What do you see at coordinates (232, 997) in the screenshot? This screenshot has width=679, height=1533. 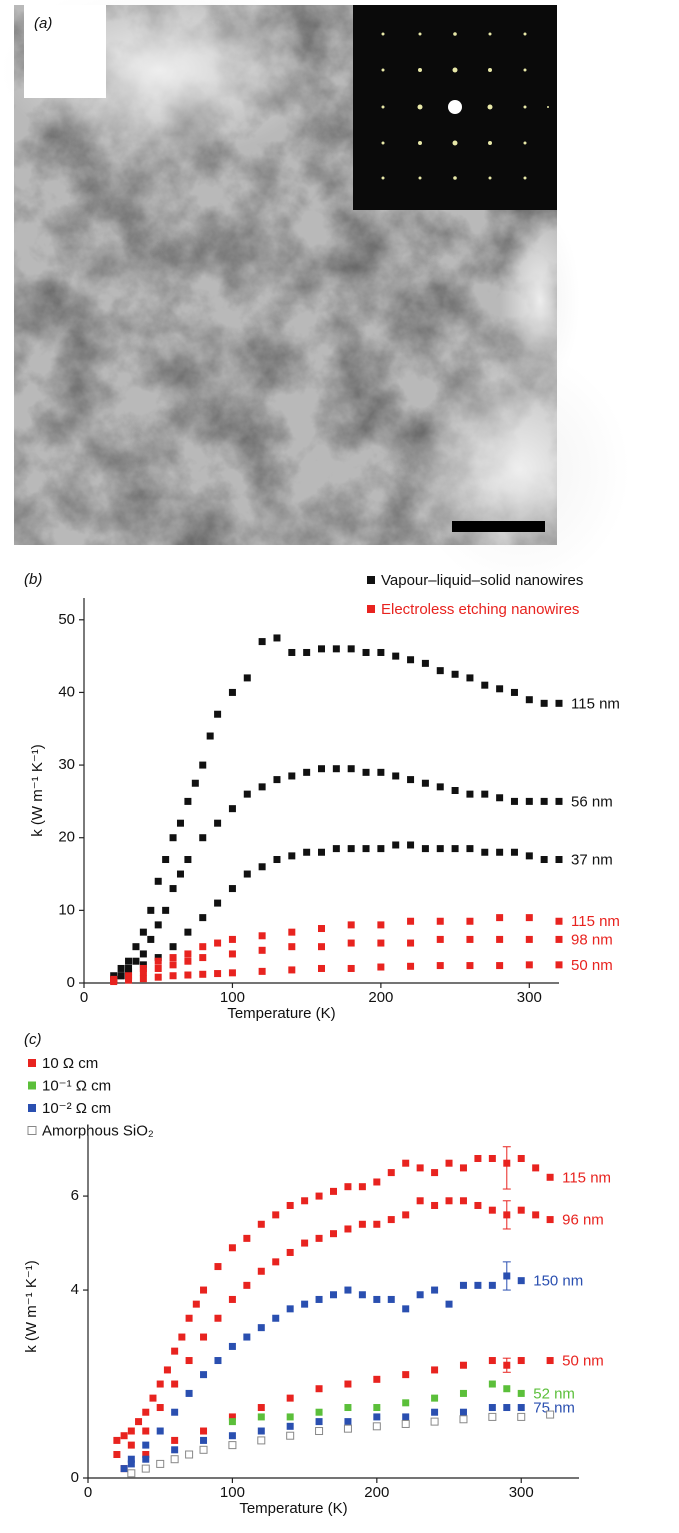 I see `x-tick-label: 100` at bounding box center [232, 997].